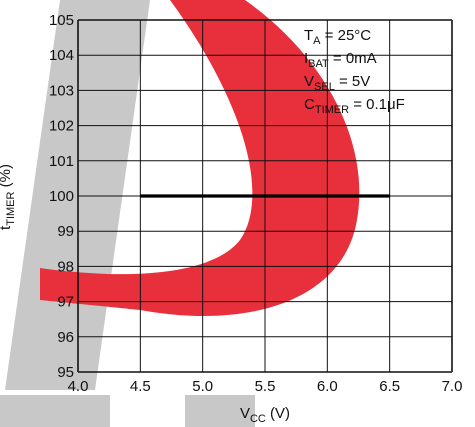  I want to click on condition-line: IBAT = 0mA, so click(340, 60).